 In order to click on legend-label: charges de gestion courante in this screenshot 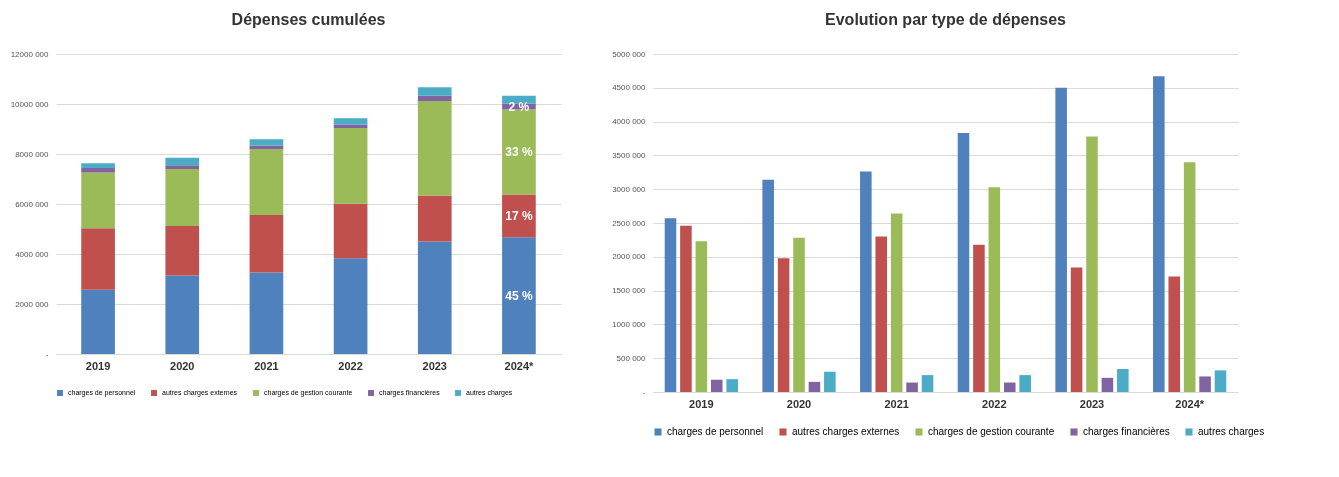, I will do `click(991, 431)`.